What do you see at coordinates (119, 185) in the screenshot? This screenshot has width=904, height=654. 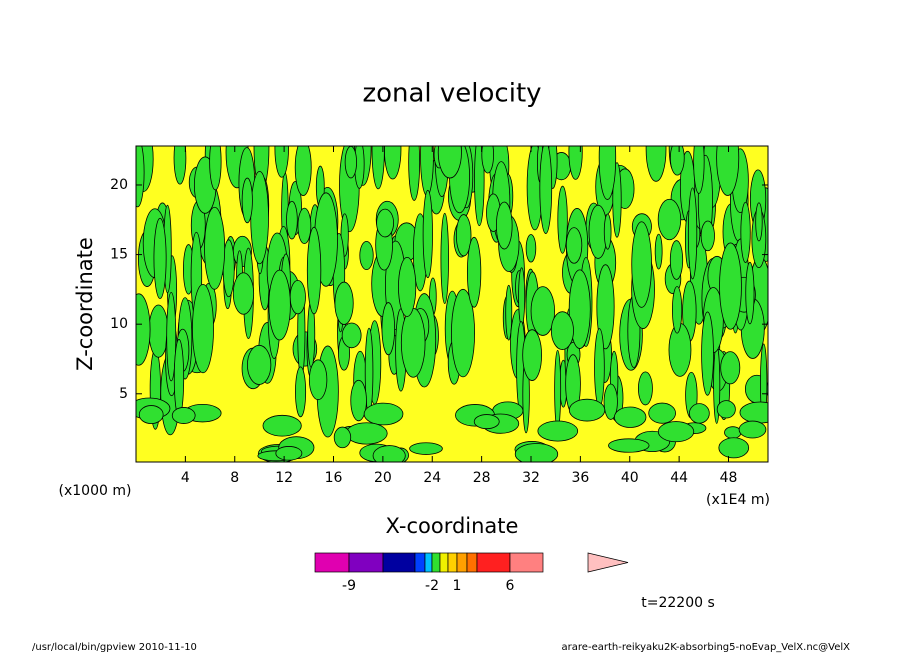 I see `y-tick-label: 20` at bounding box center [119, 185].